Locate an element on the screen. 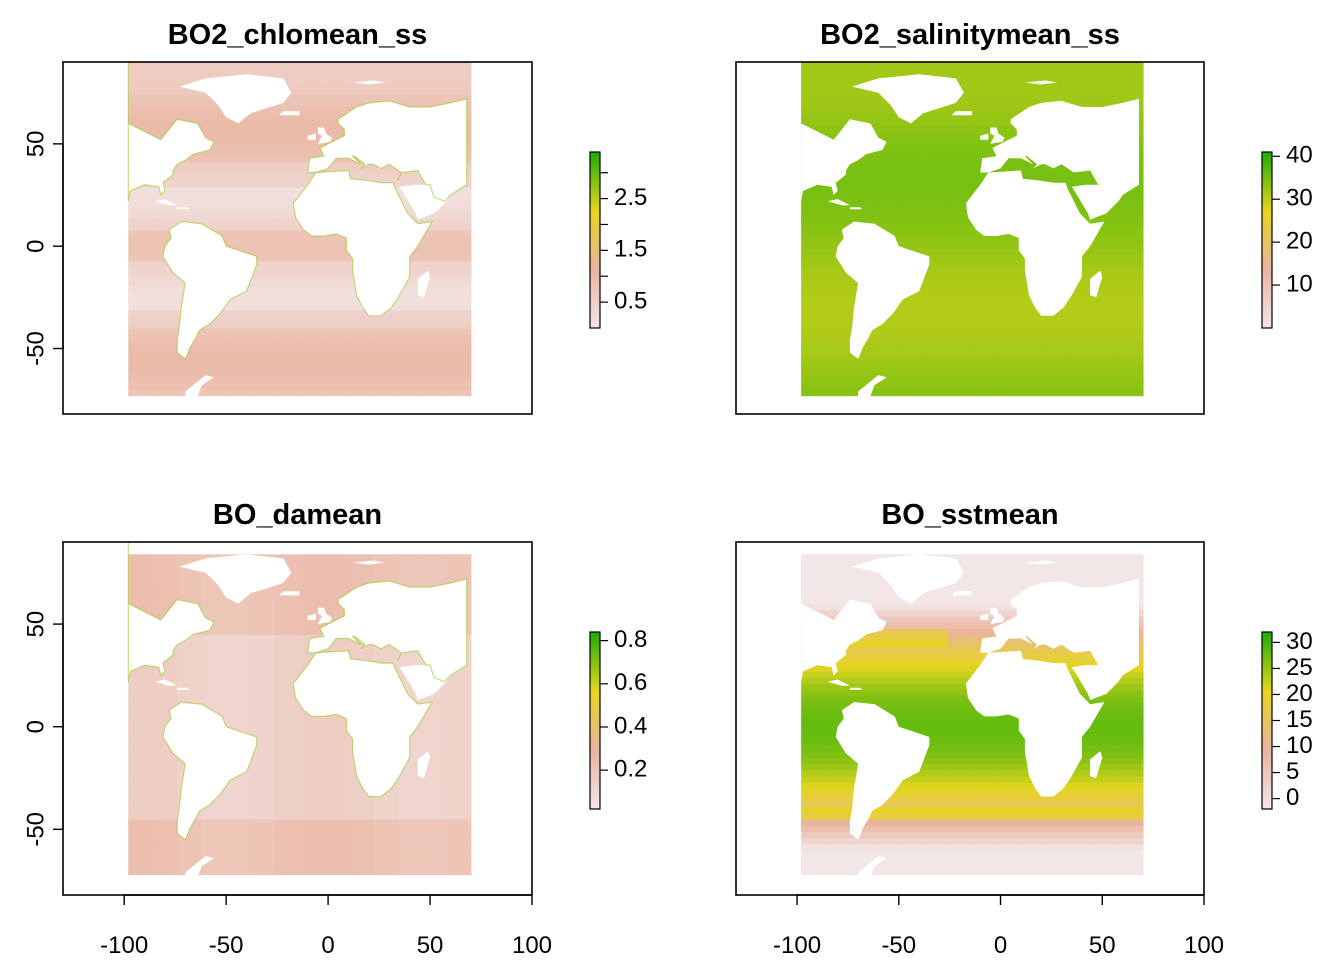 Image resolution: width=1344 pixels, height=960 pixels. colorbar-tick-label: 0.4 is located at coordinates (630, 725).